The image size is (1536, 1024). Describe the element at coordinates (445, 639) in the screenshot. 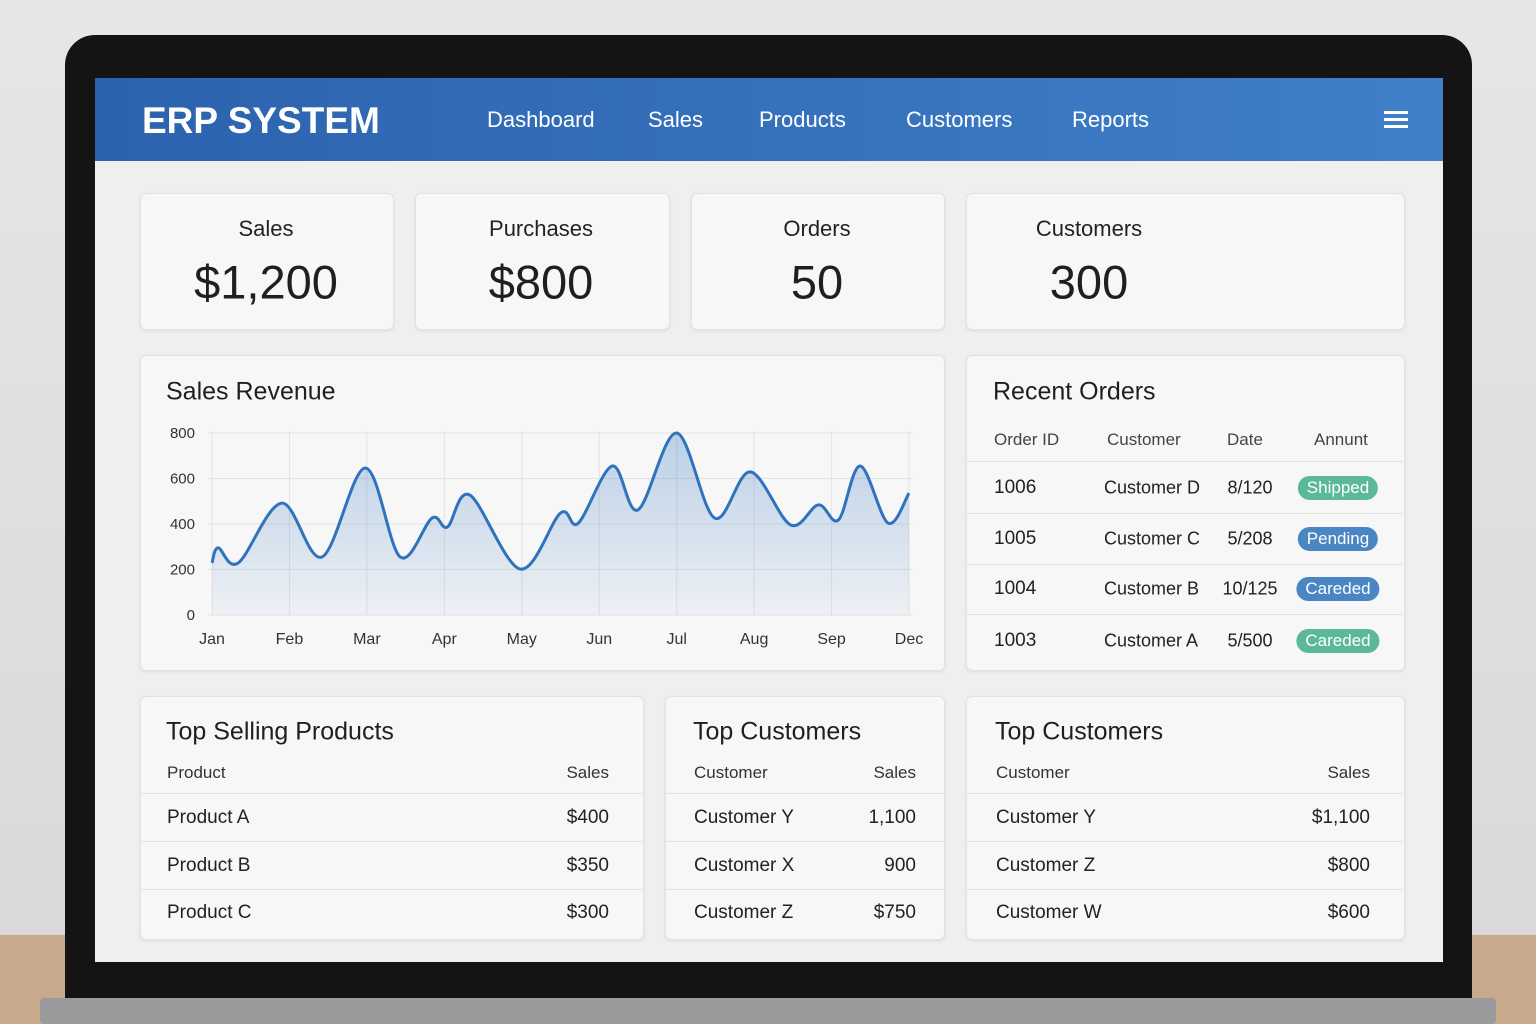

I see `x-tick-label: Apr` at that location.